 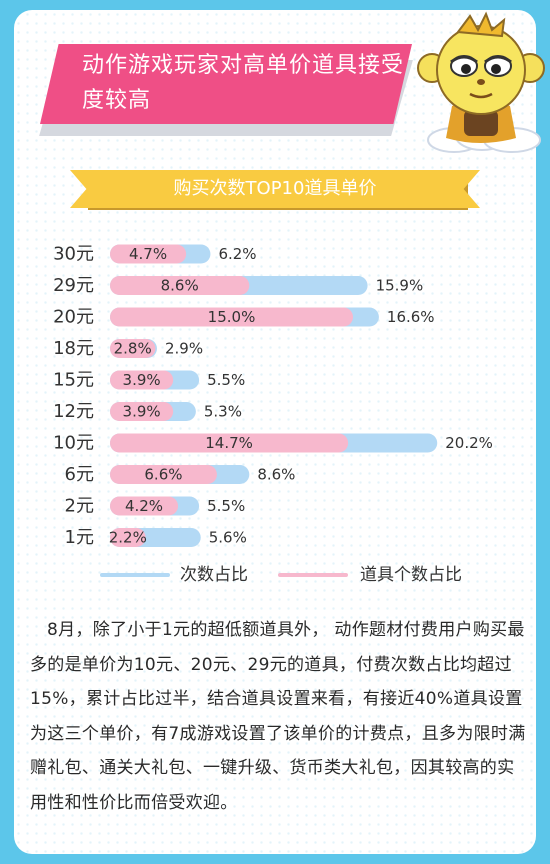 I want to click on data-label-item-share: 4.7%, so click(x=148, y=254).